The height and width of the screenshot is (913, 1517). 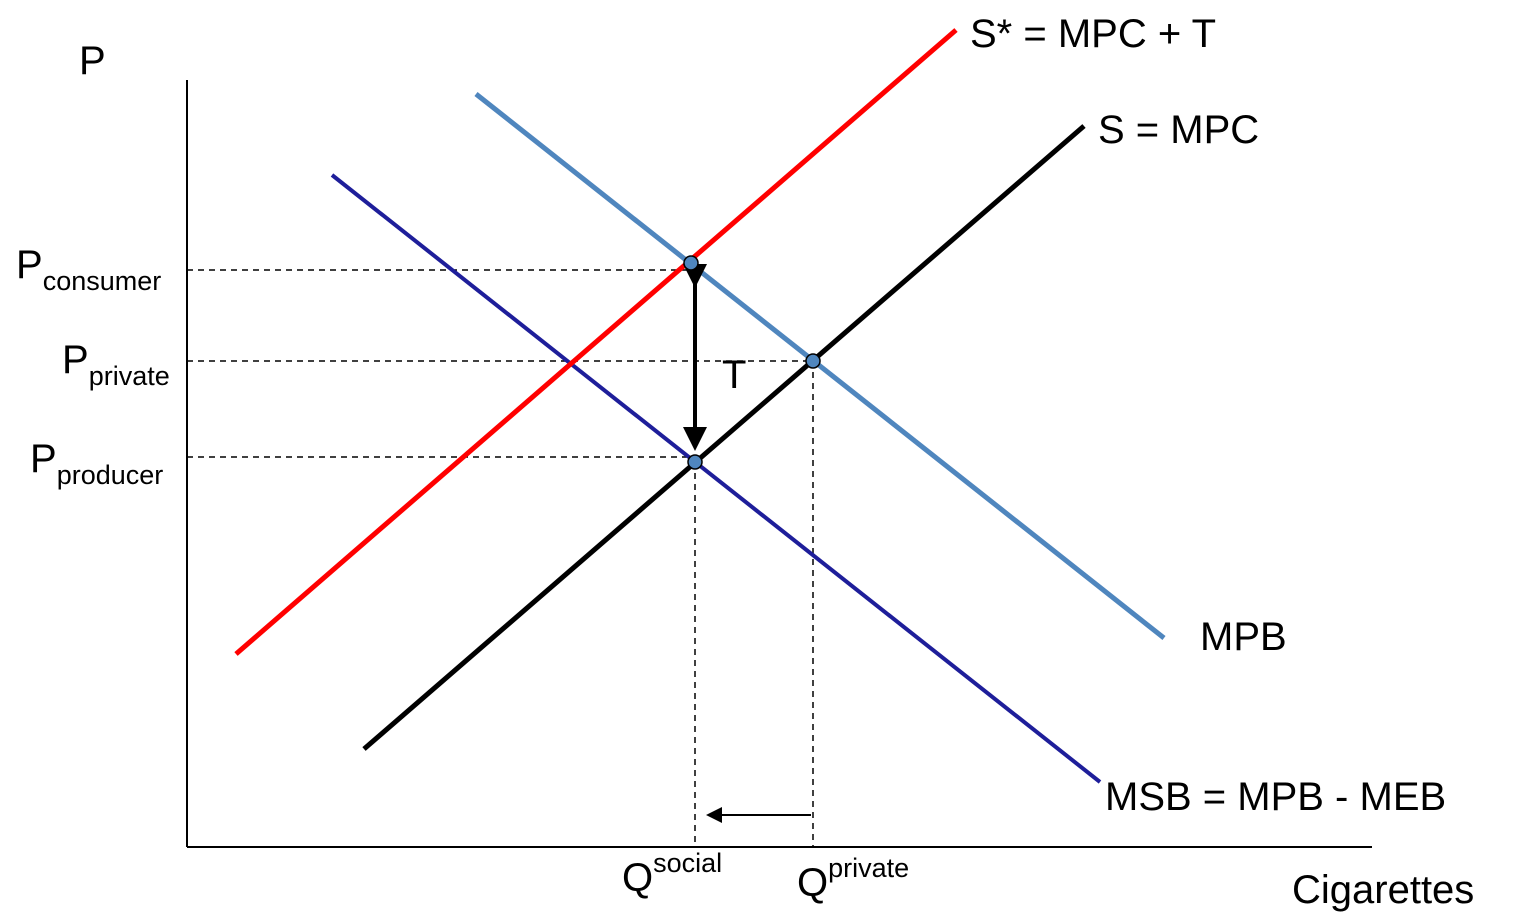 What do you see at coordinates (813, 361) in the screenshot?
I see `private-equilibrium-point` at bounding box center [813, 361].